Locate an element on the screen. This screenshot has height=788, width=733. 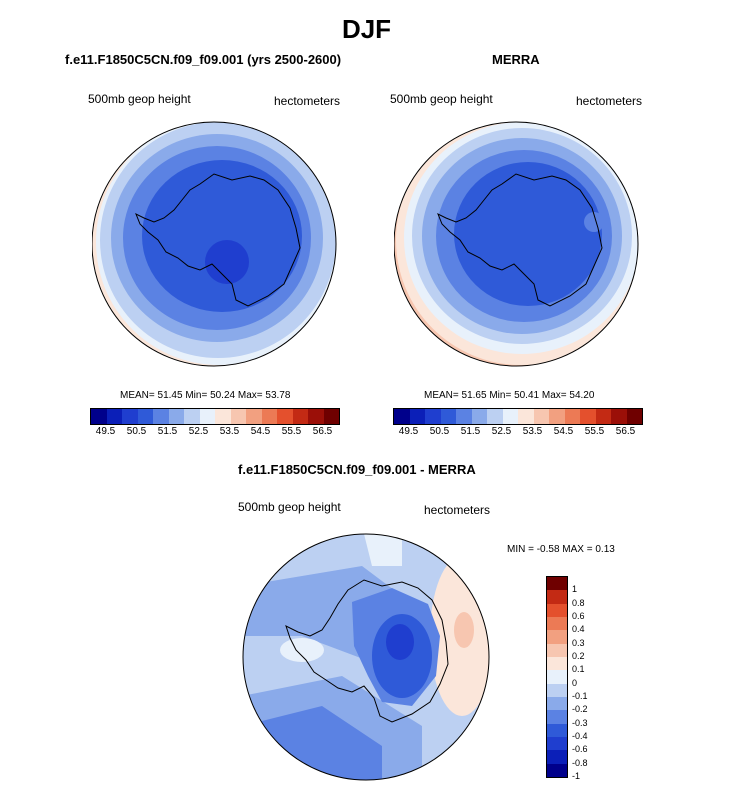
panel-3-units-label: hectometers is located at coordinates (457, 510).